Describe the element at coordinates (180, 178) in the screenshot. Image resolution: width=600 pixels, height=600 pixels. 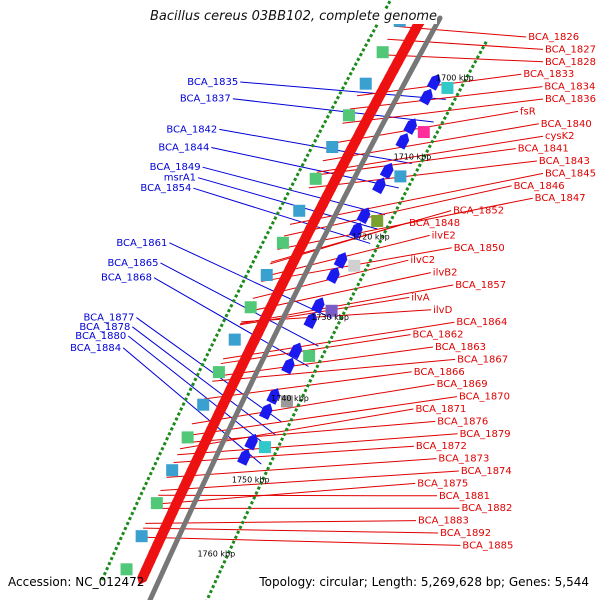
I see `forward-gene-label: msrA1` at that location.